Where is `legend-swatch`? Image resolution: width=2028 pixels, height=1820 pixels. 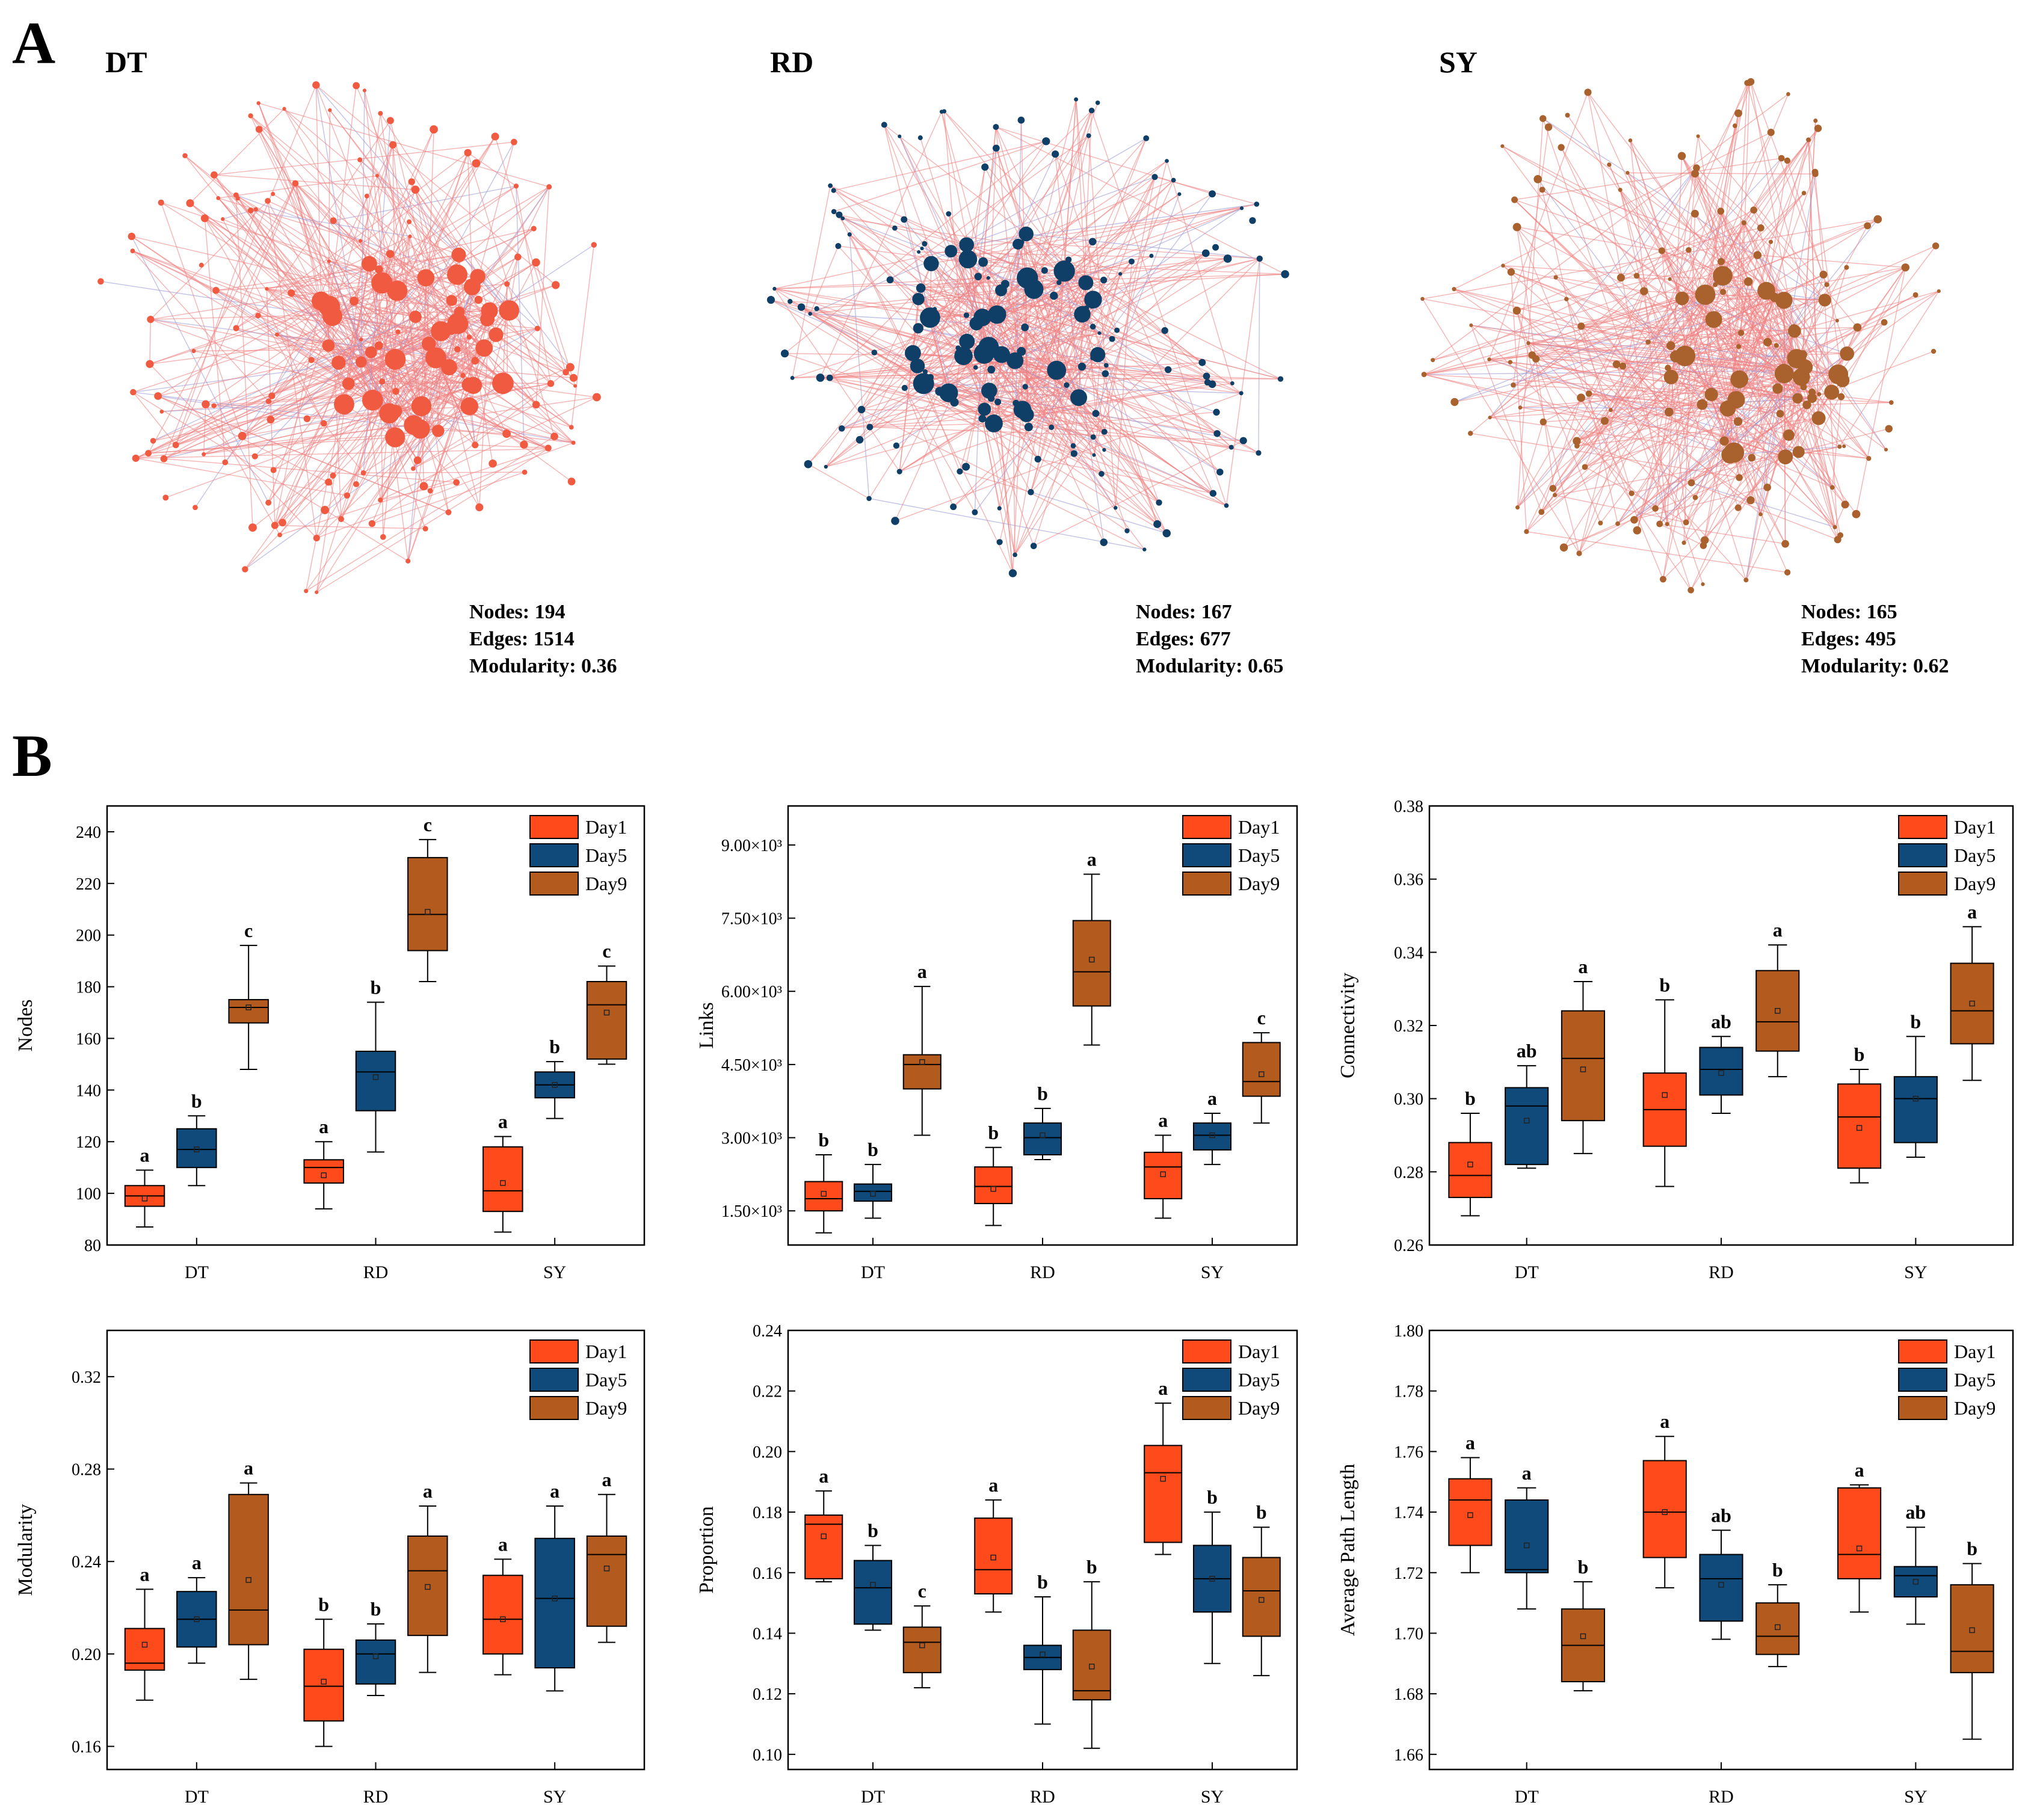 legend-swatch is located at coordinates (1206, 1351).